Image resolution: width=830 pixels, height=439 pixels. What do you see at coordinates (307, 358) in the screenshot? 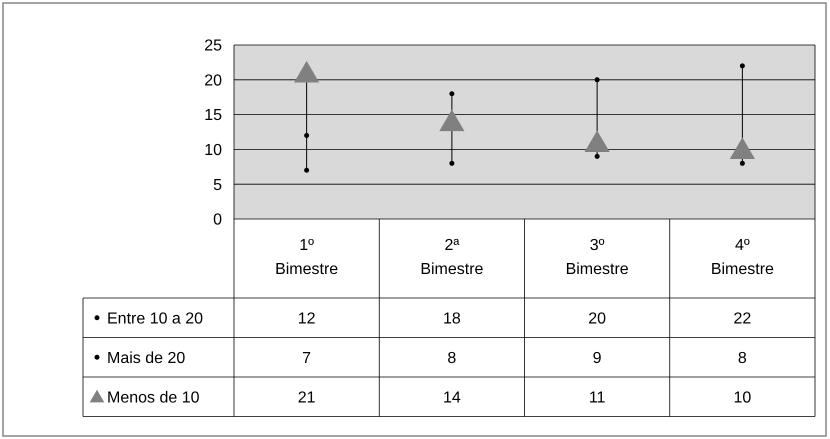
I see `data-label: 7` at bounding box center [307, 358].